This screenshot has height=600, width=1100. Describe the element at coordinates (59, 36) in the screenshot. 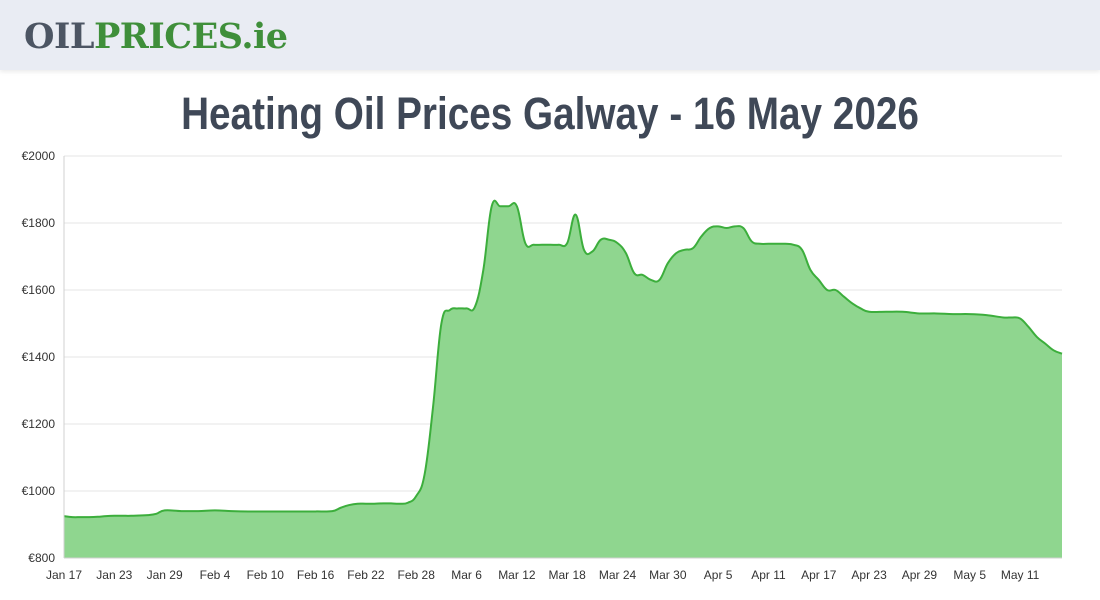

I see `logo-text-oil: OIL` at that location.